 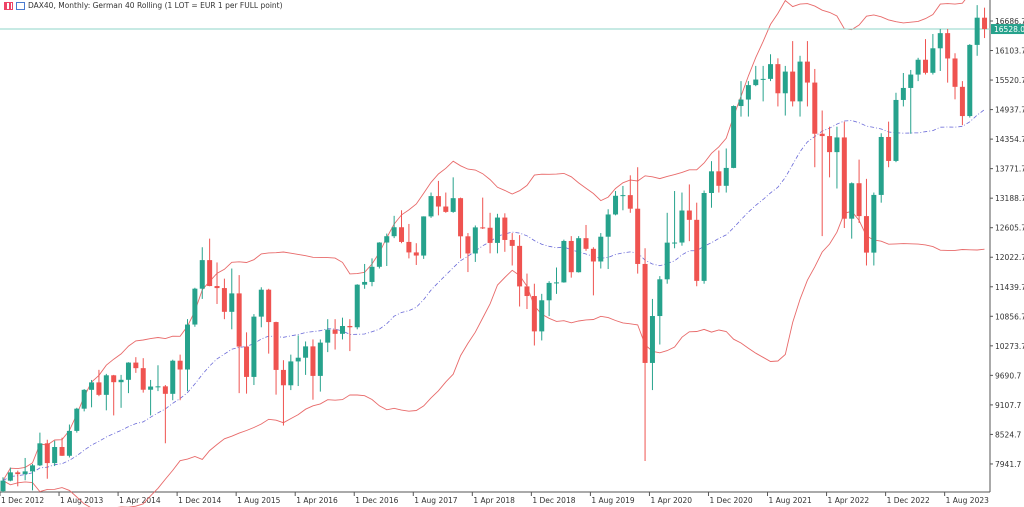 I want to click on x-tick-label: 1 Aug 2017, so click(x=435, y=500).